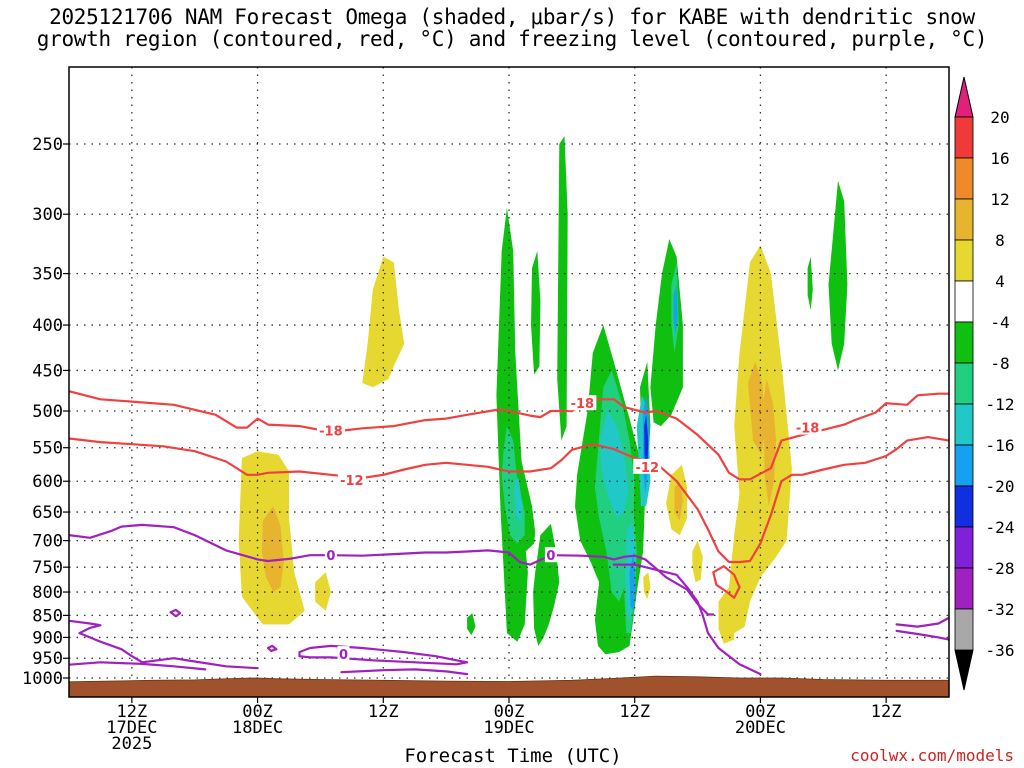  I want to click on y-tick-label-300: 300, so click(47, 215).